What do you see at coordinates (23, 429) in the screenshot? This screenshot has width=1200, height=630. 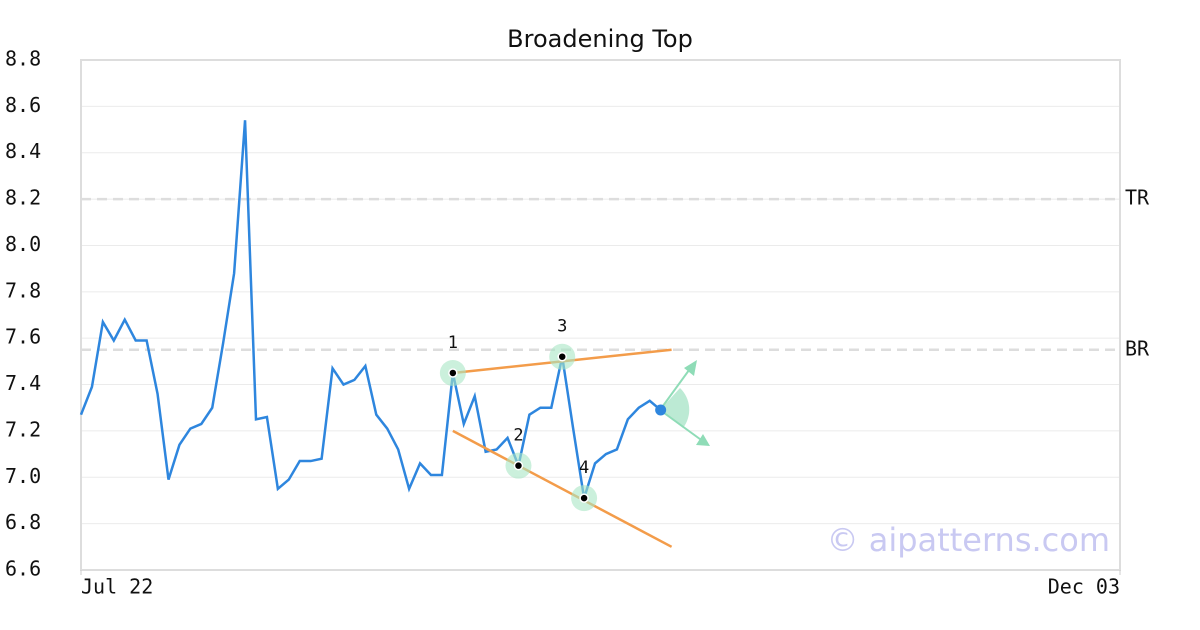 I see `y-tick-label: 7.2` at bounding box center [23, 429].